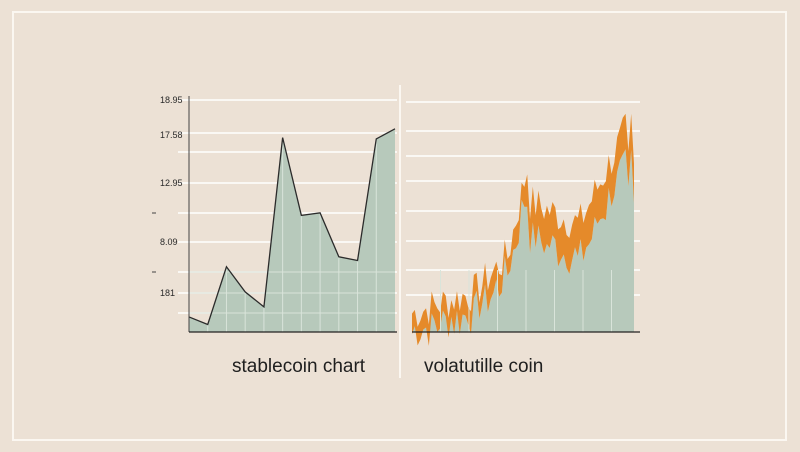 This screenshot has height=452, width=800. Describe the element at coordinates (167, 293) in the screenshot. I see `left-y-tick-label: 181` at that location.